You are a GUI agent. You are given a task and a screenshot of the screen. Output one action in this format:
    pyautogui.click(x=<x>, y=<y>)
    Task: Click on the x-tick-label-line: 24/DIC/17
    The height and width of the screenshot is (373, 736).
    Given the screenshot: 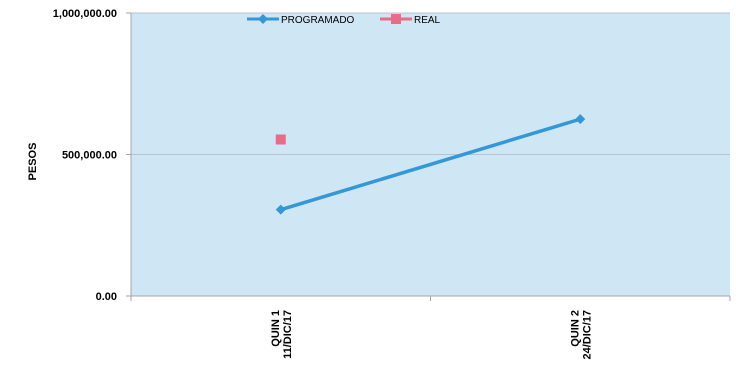 What is the action you would take?
    pyautogui.click(x=587, y=335)
    